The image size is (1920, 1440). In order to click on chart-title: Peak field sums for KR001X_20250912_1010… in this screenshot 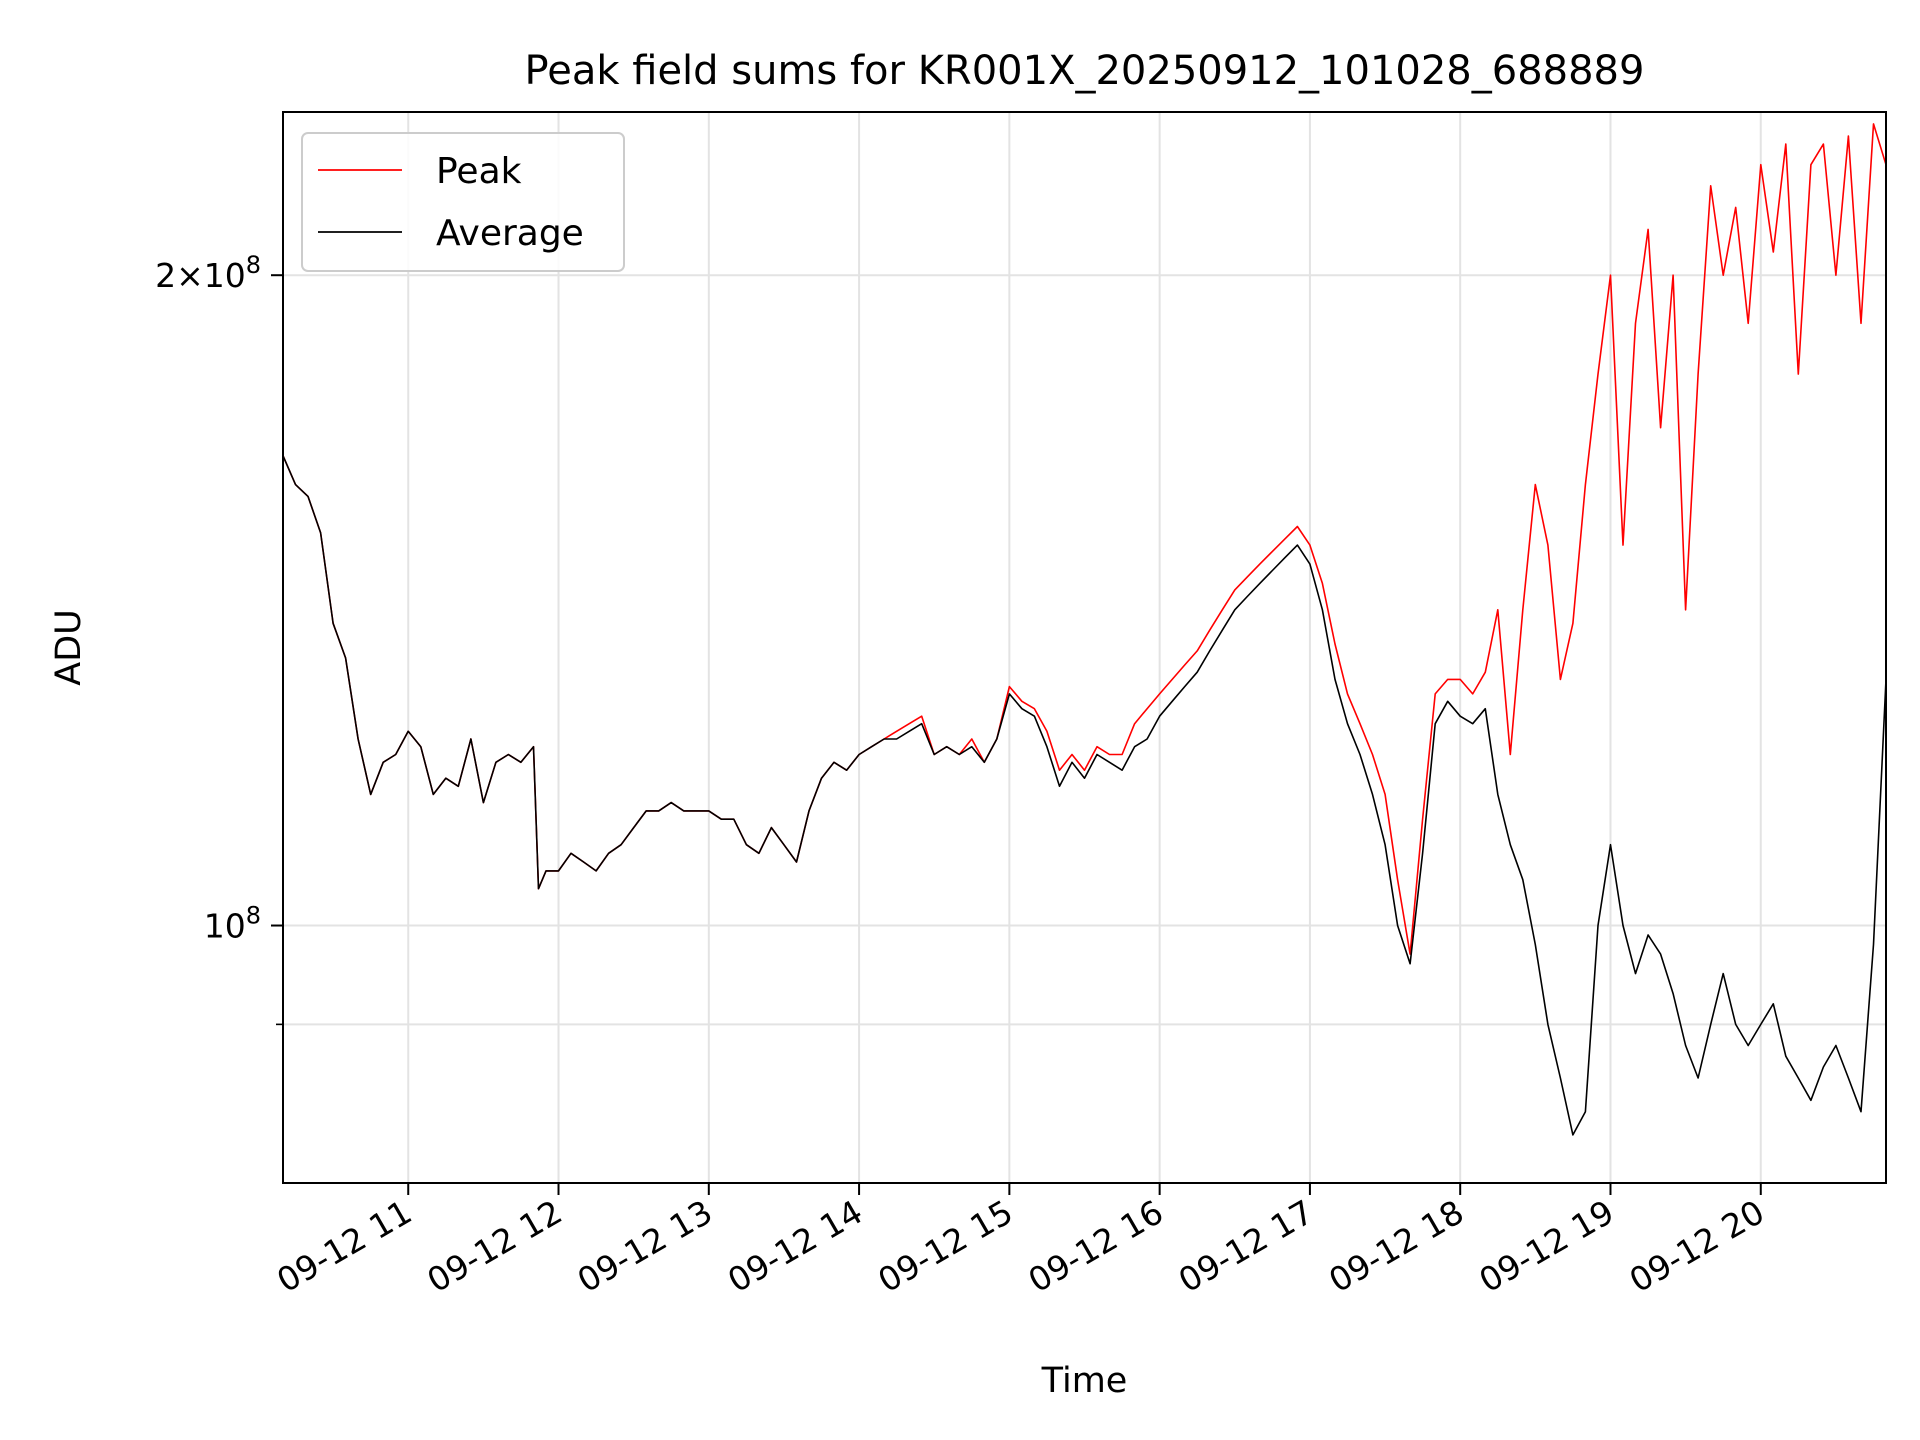, I will do `click(1085, 71)`.